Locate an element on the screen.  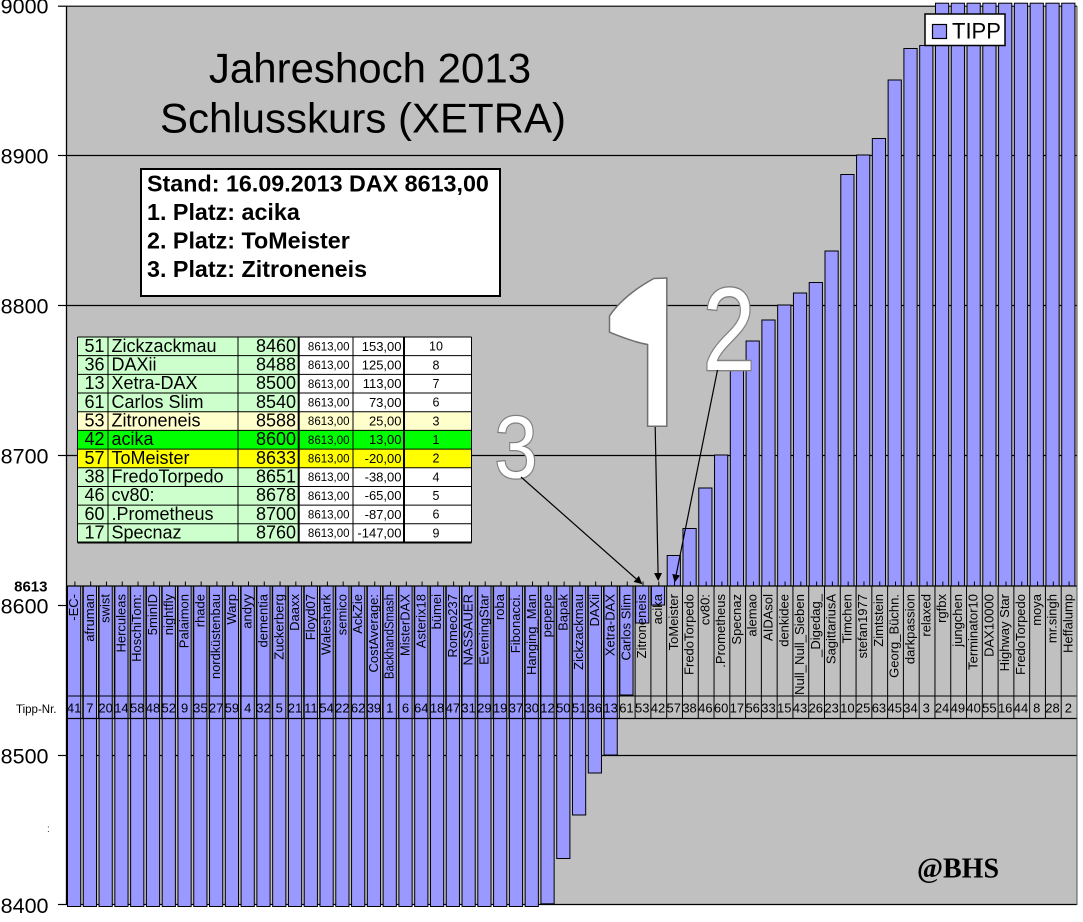
svg-text: 50 is located at coordinates (563, 708).